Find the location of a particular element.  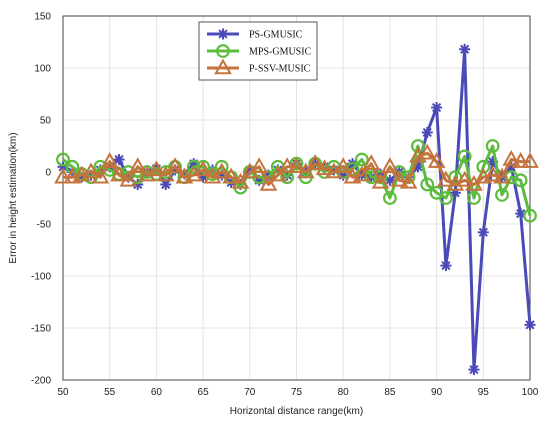

x-tick-label: 75 is located at coordinates (297, 392).